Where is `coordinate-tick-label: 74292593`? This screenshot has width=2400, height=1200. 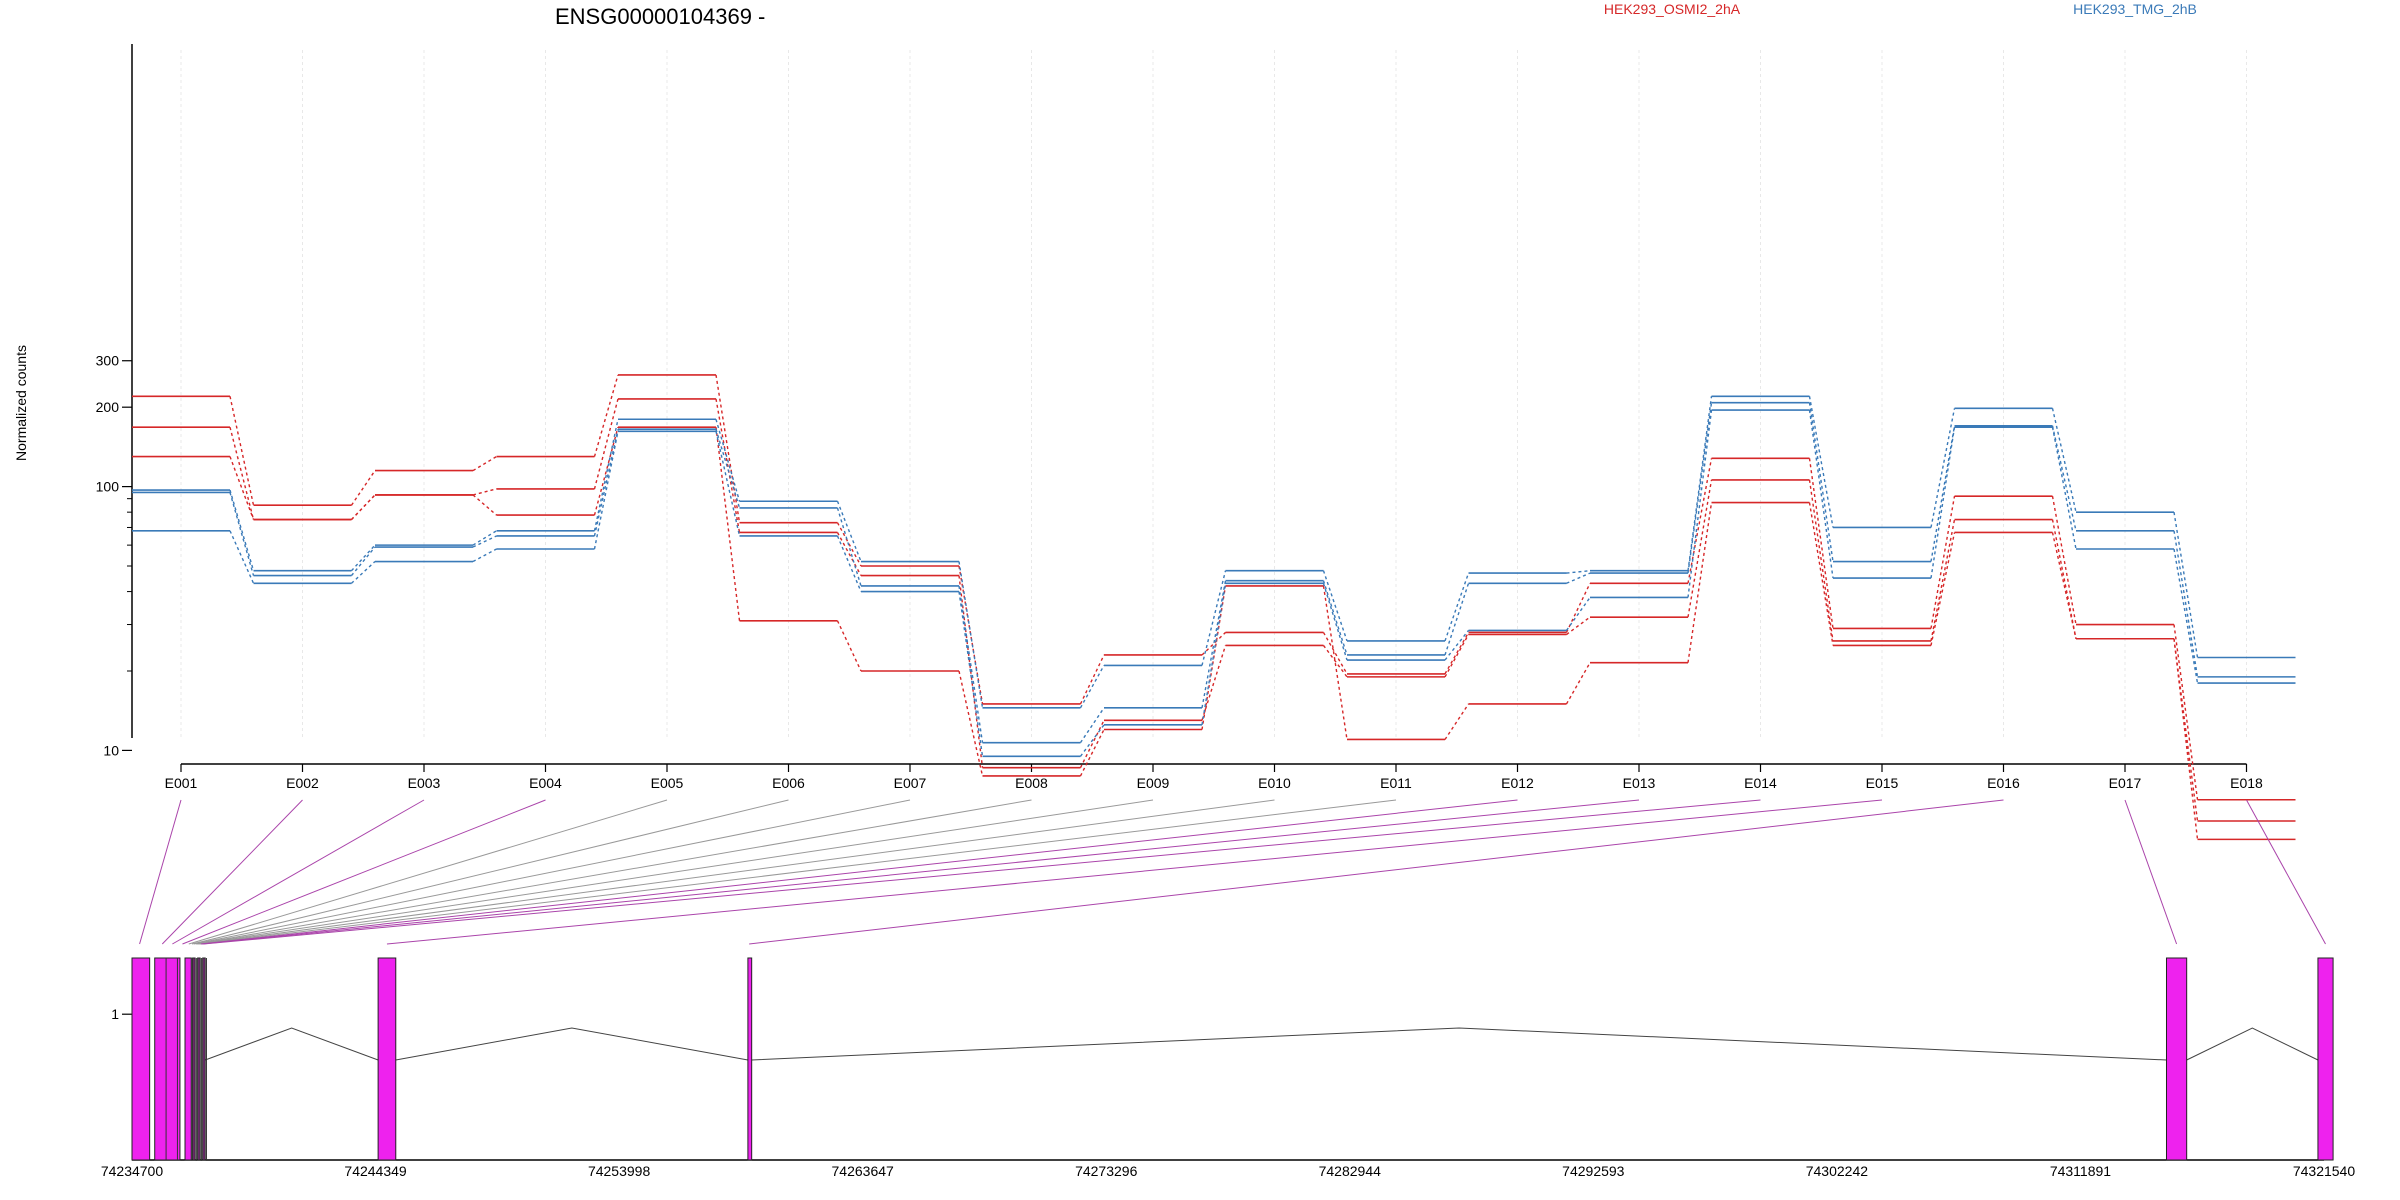 coordinate-tick-label: 74292593 is located at coordinates (1593, 1171).